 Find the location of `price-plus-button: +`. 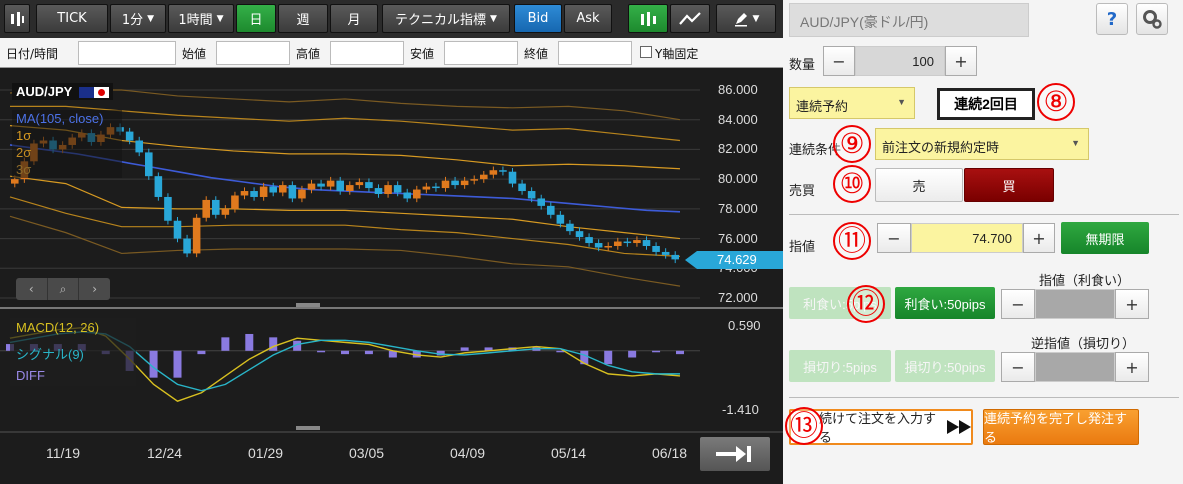

price-plus-button: + is located at coordinates (1039, 238).